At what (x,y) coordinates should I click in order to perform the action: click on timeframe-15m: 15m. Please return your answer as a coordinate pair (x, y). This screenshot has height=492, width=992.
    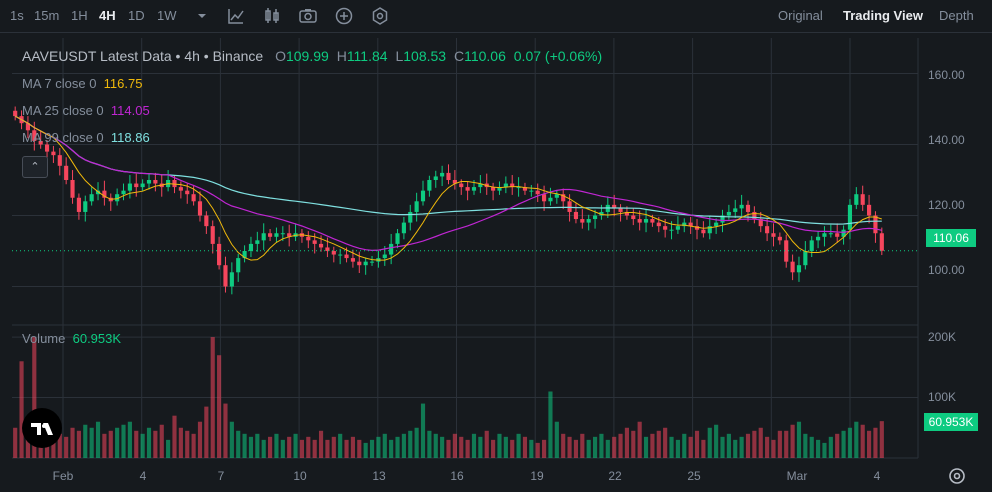
    Looking at the image, I should click on (47, 15).